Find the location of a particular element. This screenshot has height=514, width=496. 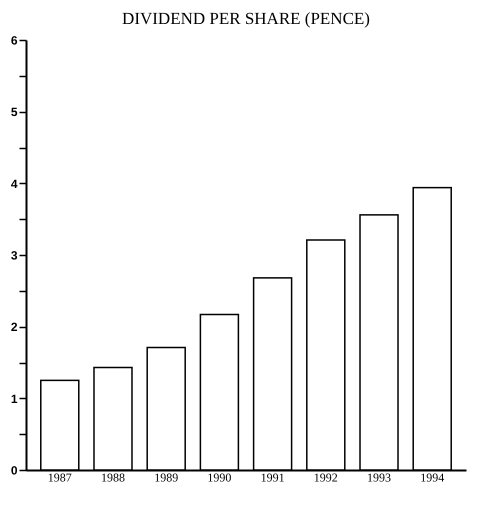

y-tick-label: 3 is located at coordinates (14, 255).